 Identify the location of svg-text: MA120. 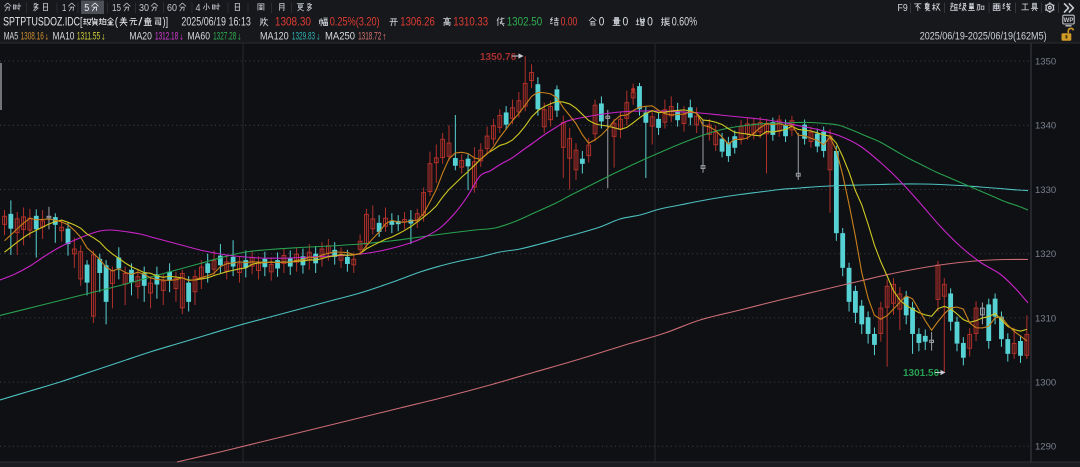
(274, 36).